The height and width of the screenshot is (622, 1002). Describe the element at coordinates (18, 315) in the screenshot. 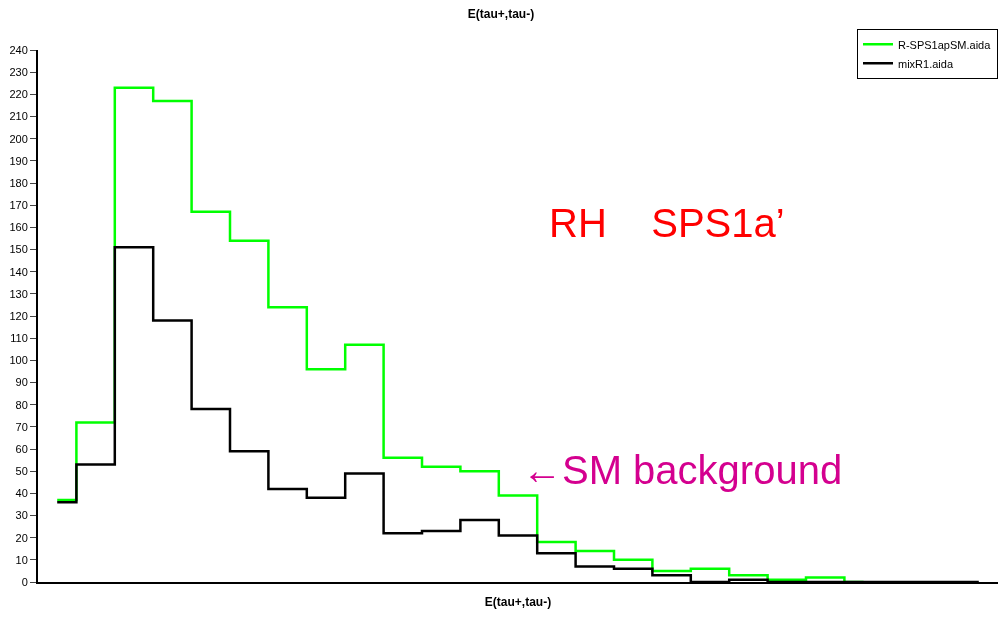

I see `y-tick-label: 120` at that location.